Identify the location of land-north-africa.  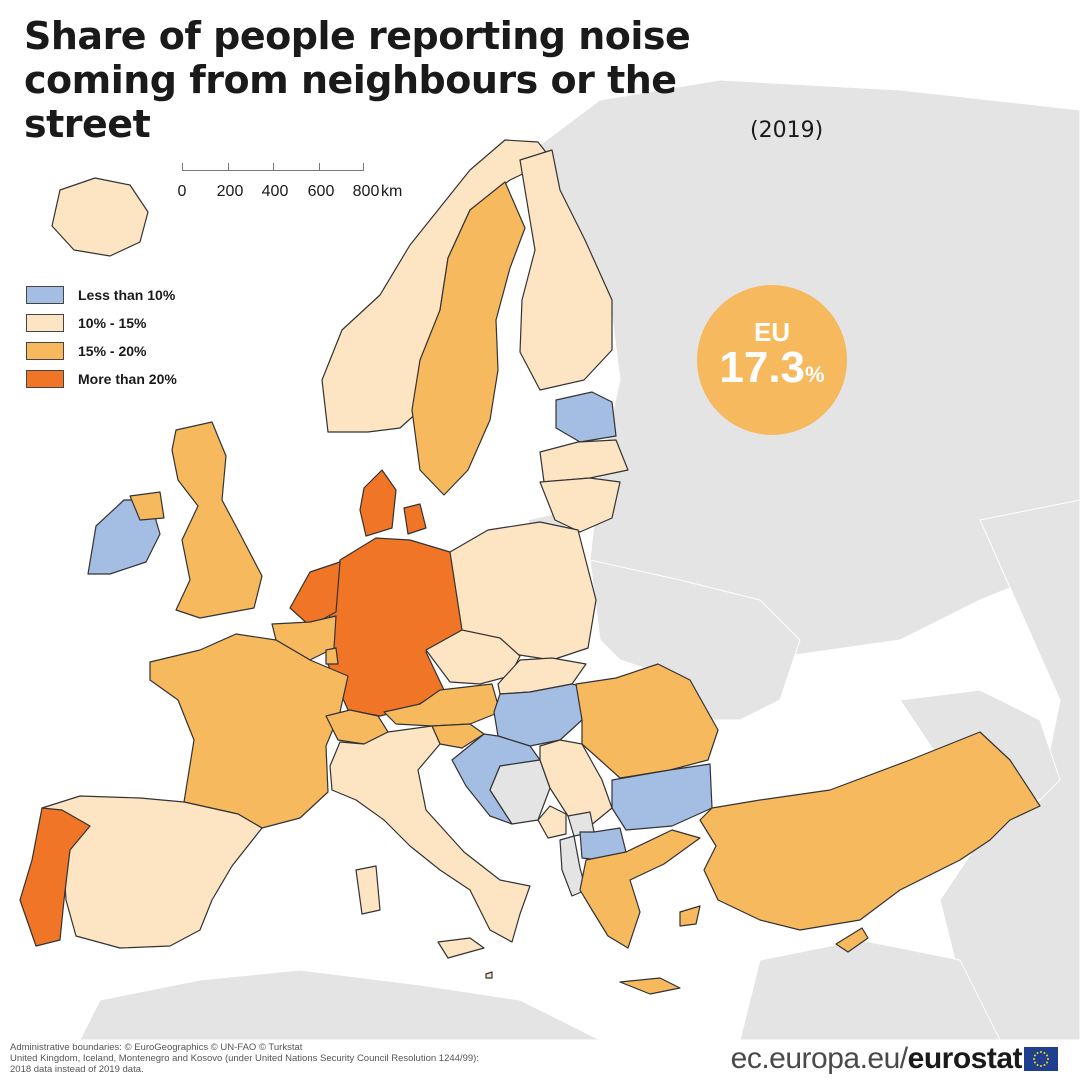
(340, 1004).